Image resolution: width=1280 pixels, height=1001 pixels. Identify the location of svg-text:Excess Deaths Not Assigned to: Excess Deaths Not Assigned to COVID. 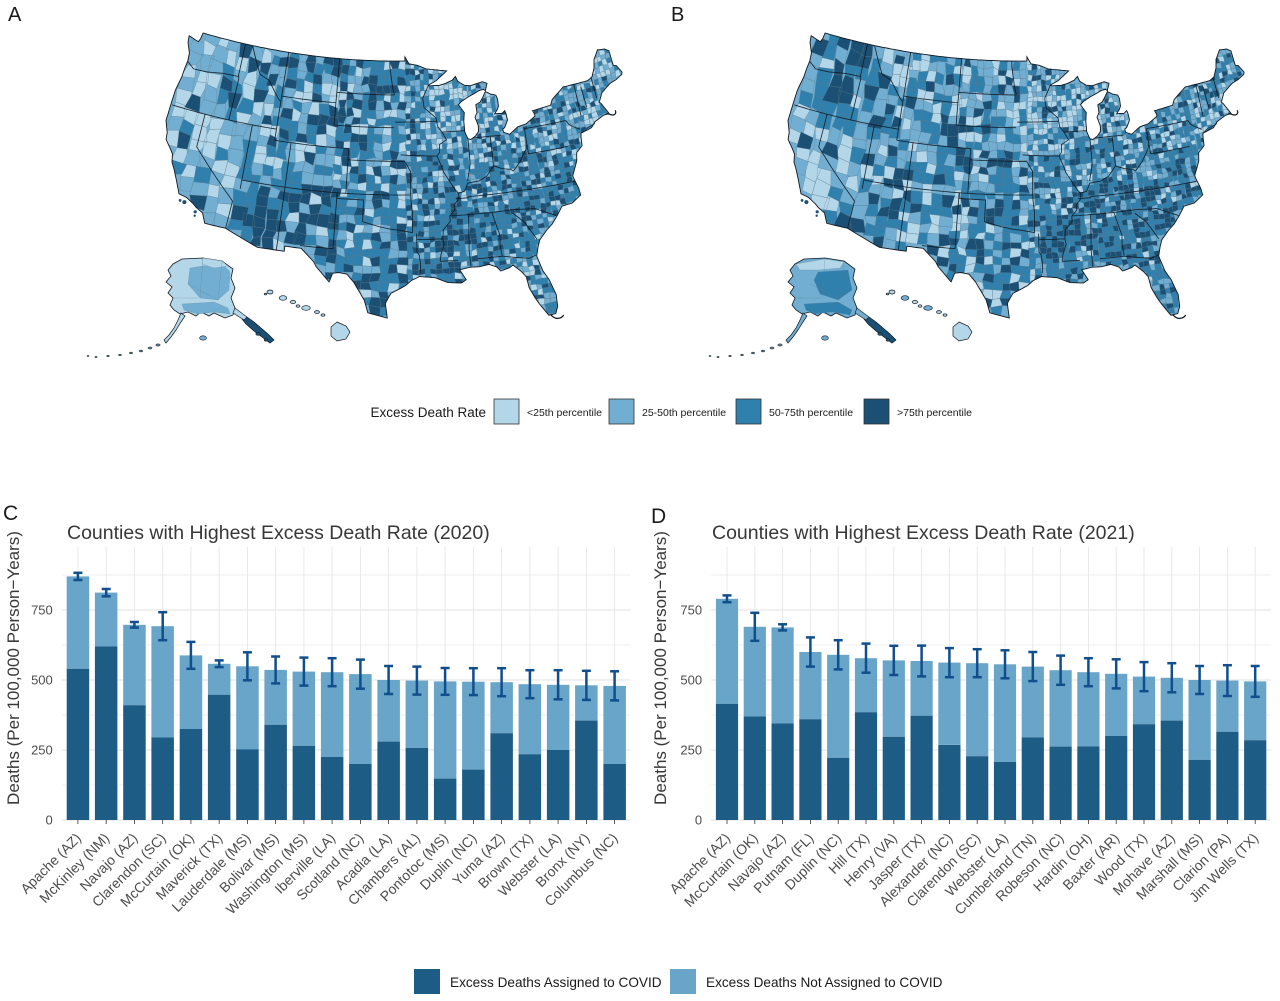
(824, 982).